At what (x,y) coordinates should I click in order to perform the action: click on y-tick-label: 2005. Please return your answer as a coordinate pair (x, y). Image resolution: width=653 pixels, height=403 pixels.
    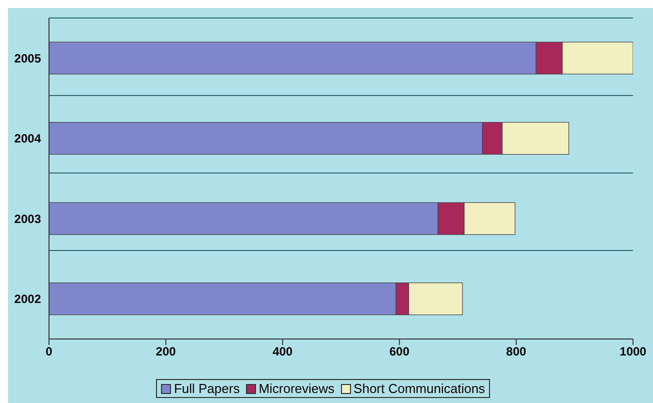
    Looking at the image, I should click on (28, 58).